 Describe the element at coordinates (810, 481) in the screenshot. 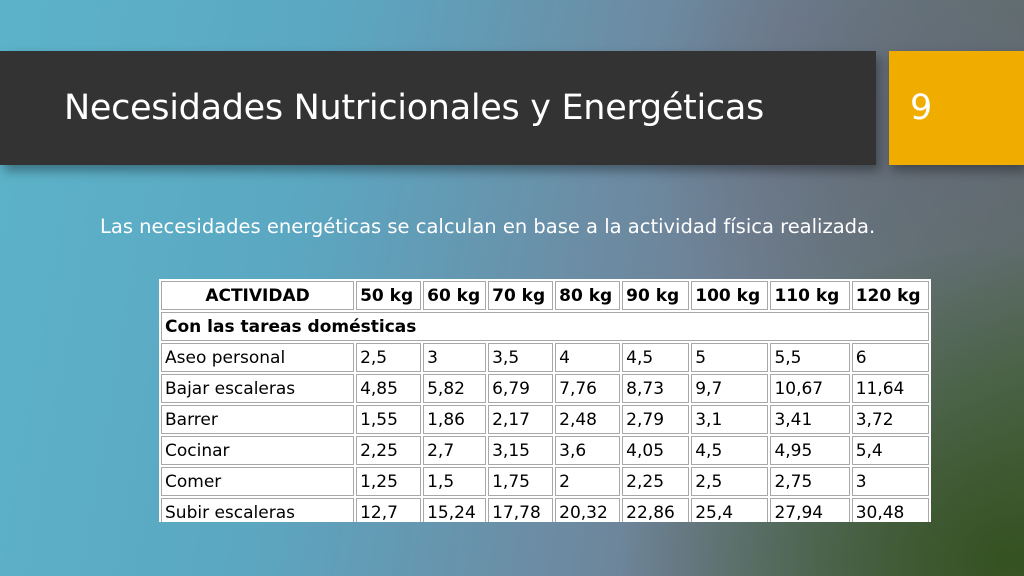

I see `value-cell: 2,75` at that location.